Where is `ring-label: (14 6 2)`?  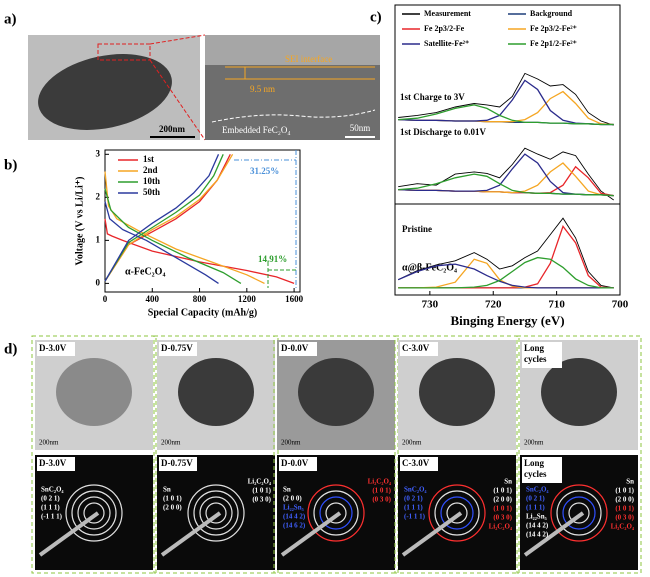 ring-label: (14 6 2) is located at coordinates (294, 526).